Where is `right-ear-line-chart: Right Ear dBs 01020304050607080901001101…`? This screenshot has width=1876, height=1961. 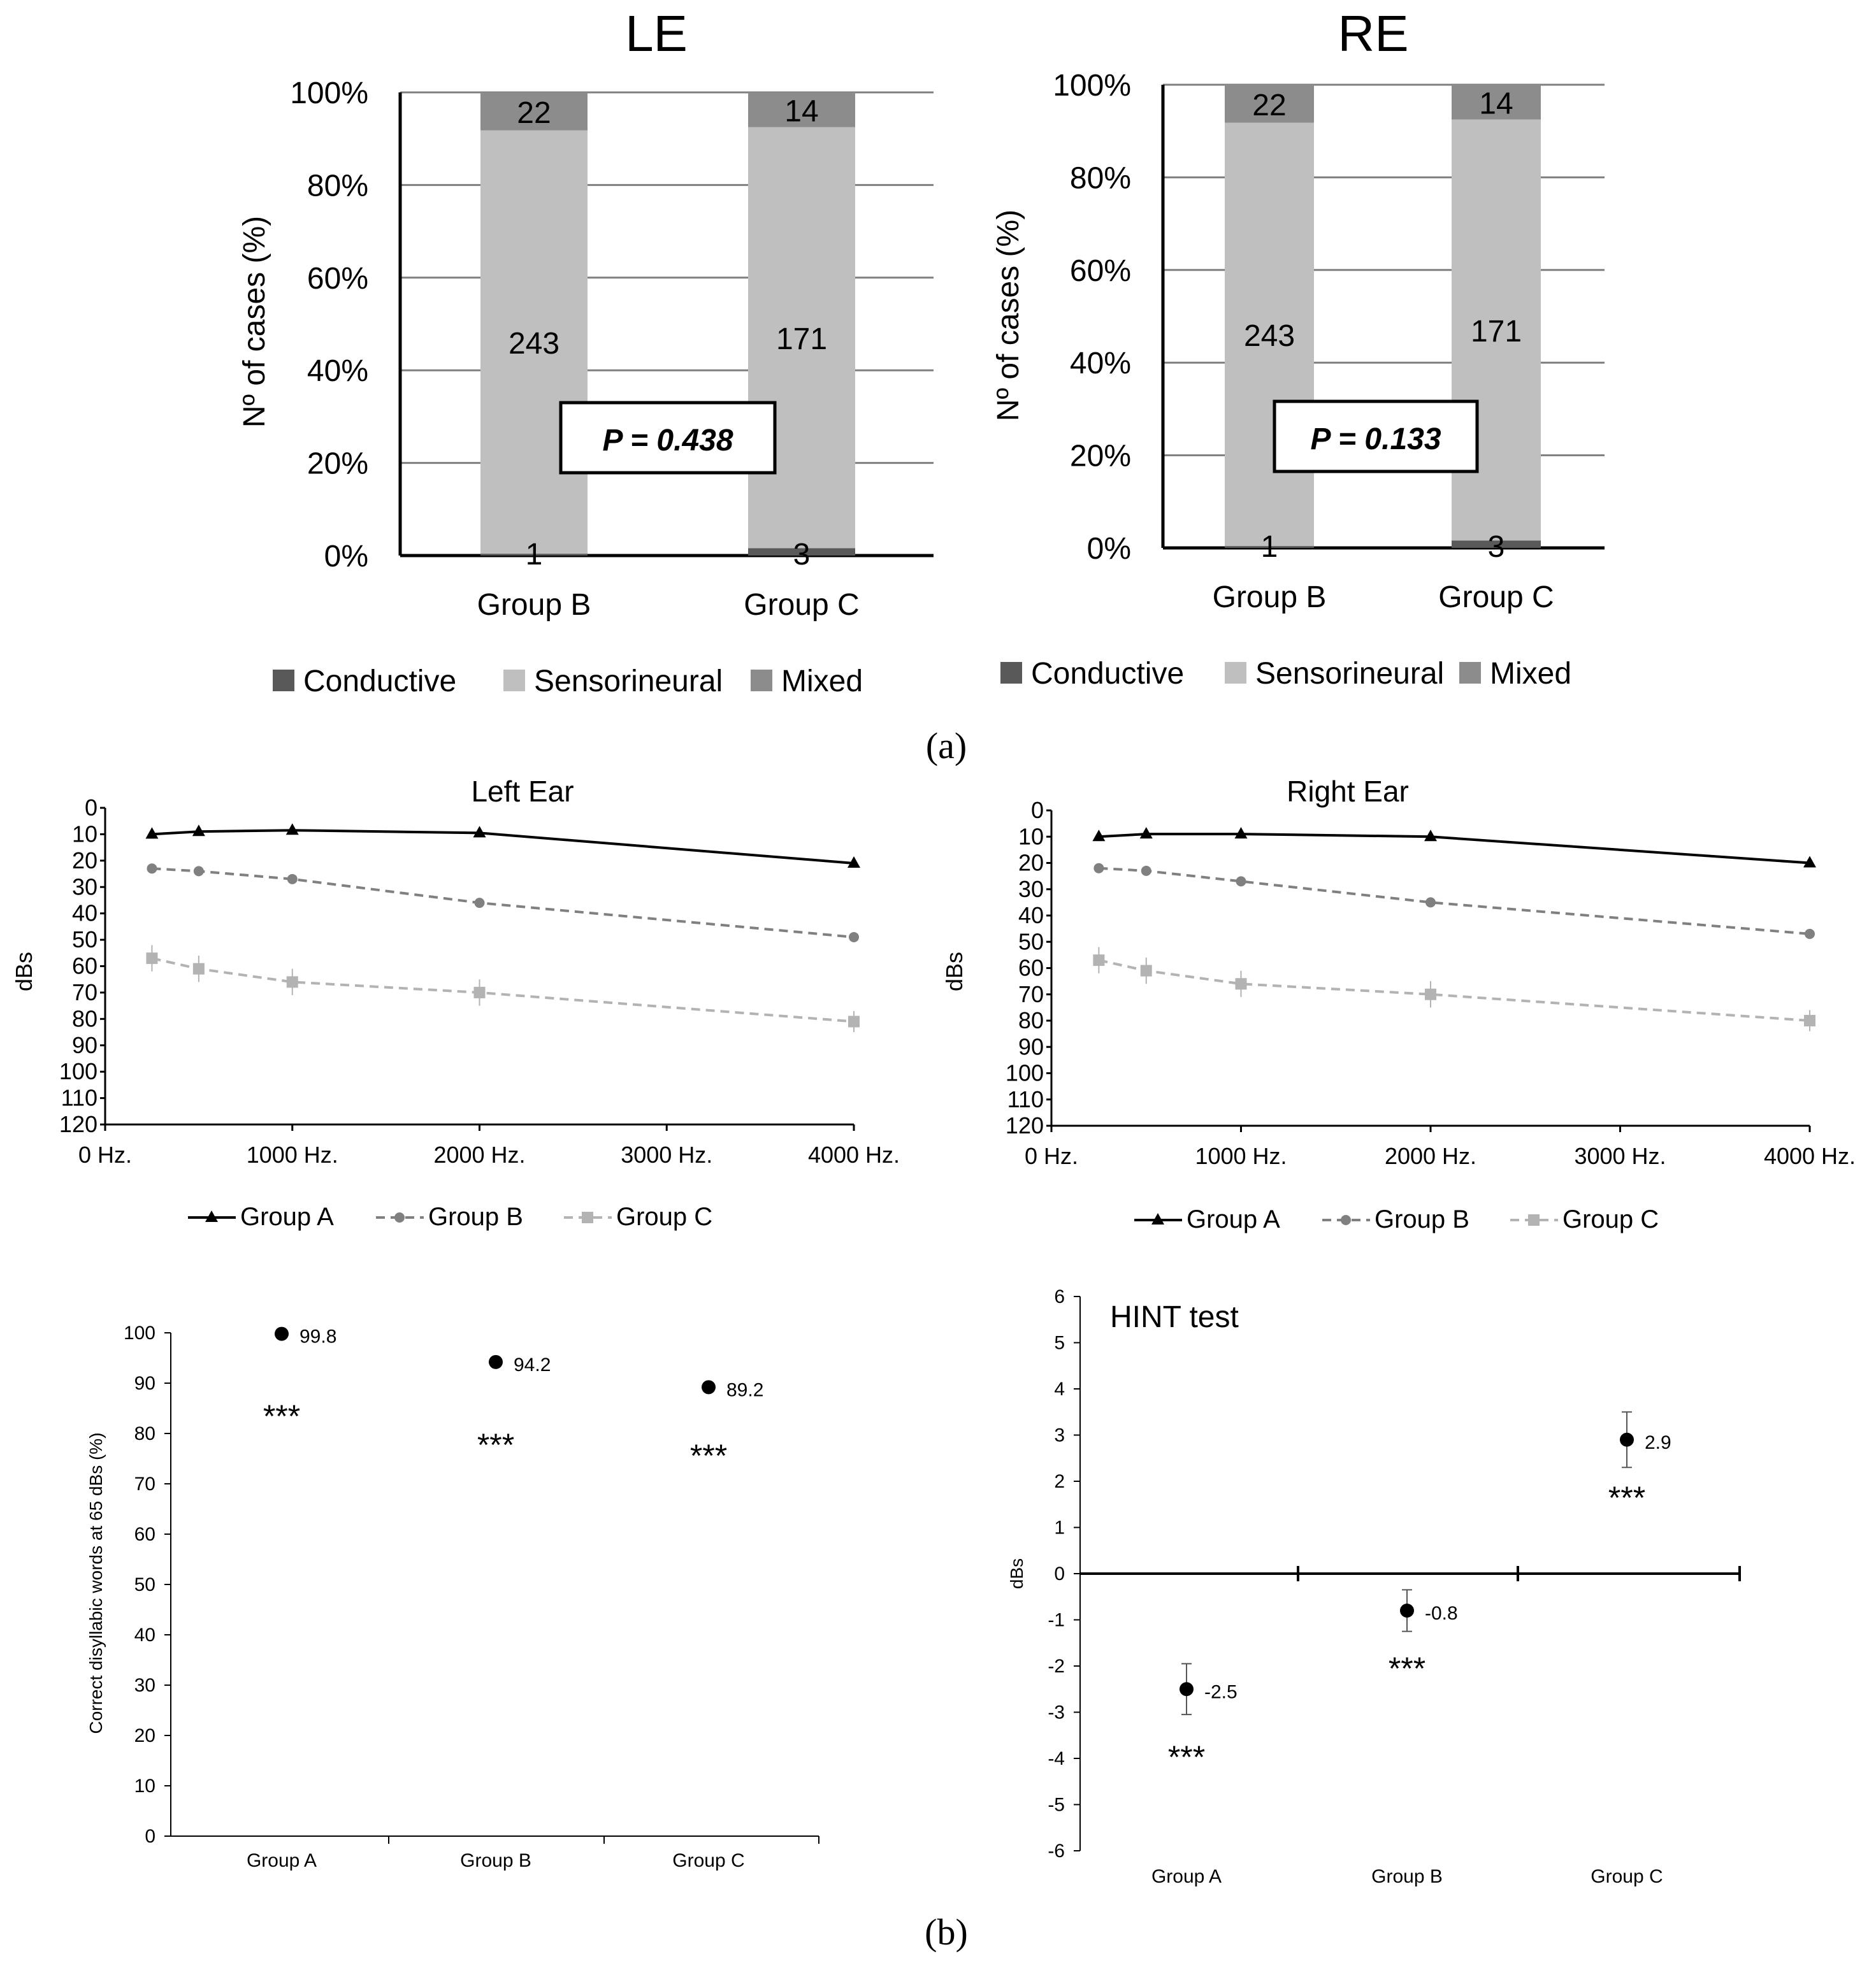 right-ear-line-chart: Right Ear dBs 01020304050607080901001101… is located at coordinates (1398, 1004).